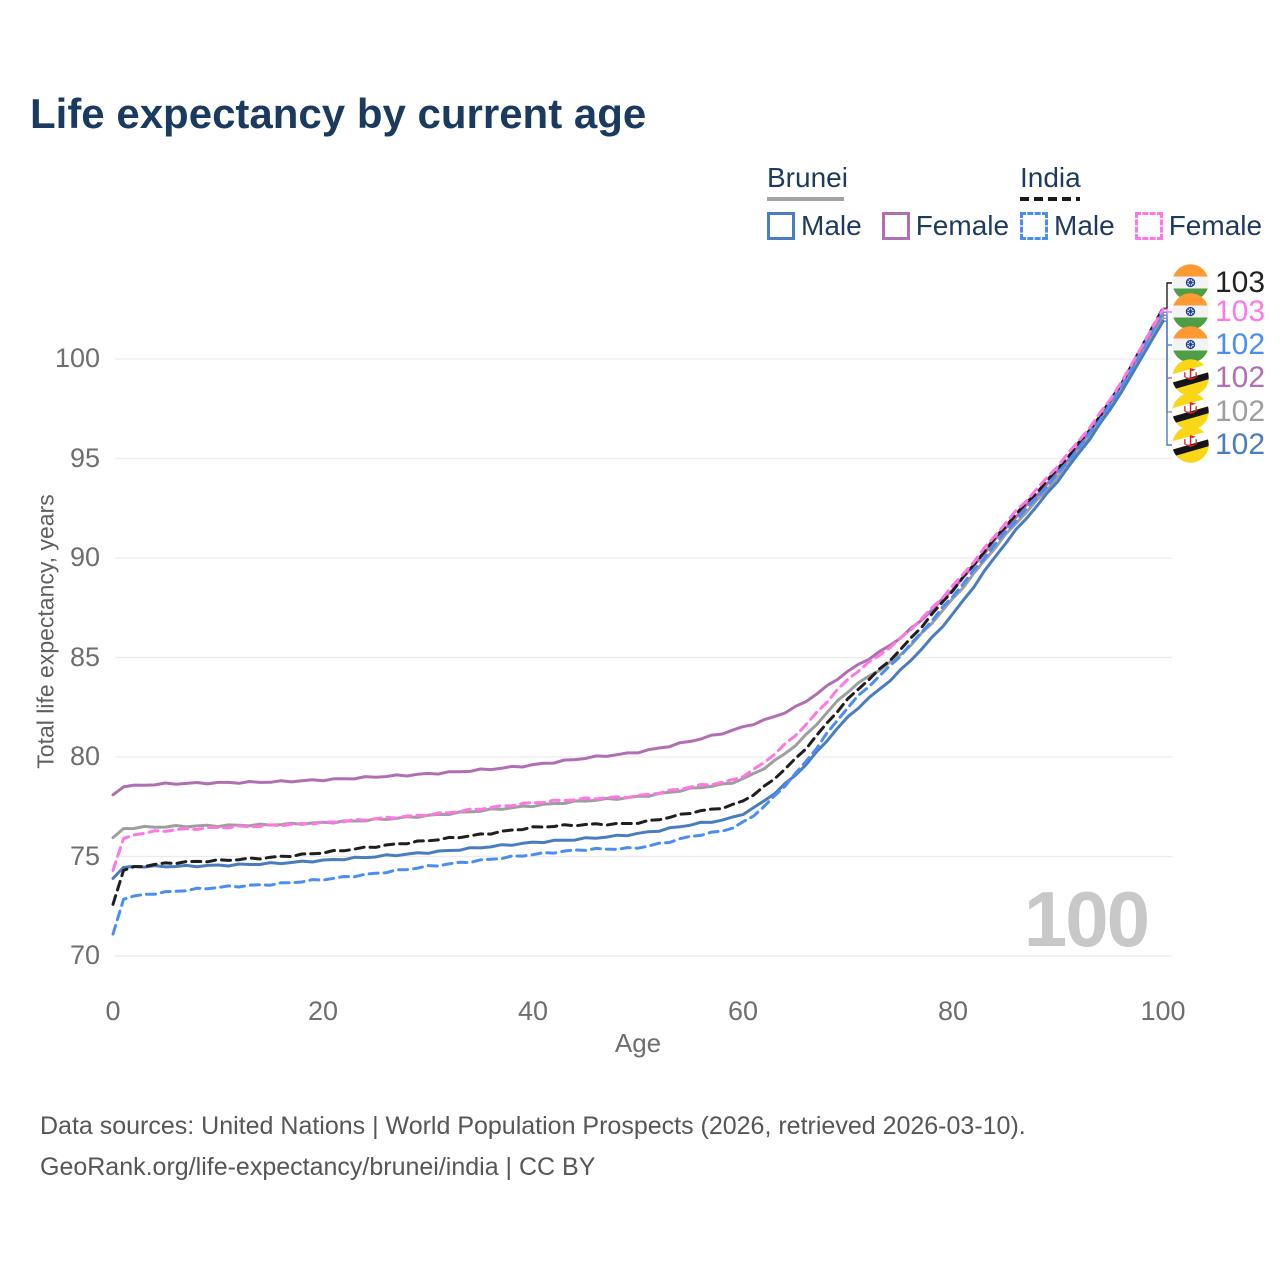  What do you see at coordinates (1034, 226) in the screenshot?
I see `india-male-swatch-icon` at bounding box center [1034, 226].